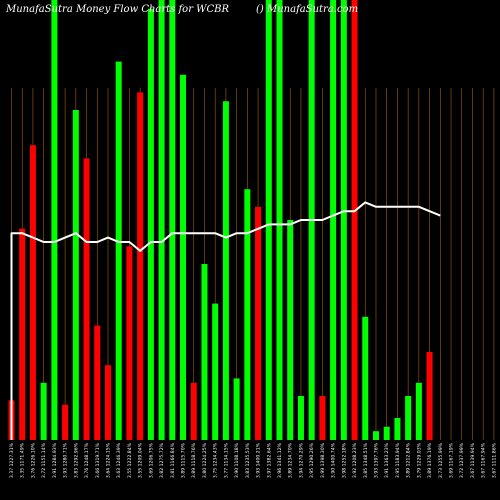 The width and height of the screenshot is (500, 500). I want to click on x-tick-label: 3.76 1248.17%, so click(87, 460).